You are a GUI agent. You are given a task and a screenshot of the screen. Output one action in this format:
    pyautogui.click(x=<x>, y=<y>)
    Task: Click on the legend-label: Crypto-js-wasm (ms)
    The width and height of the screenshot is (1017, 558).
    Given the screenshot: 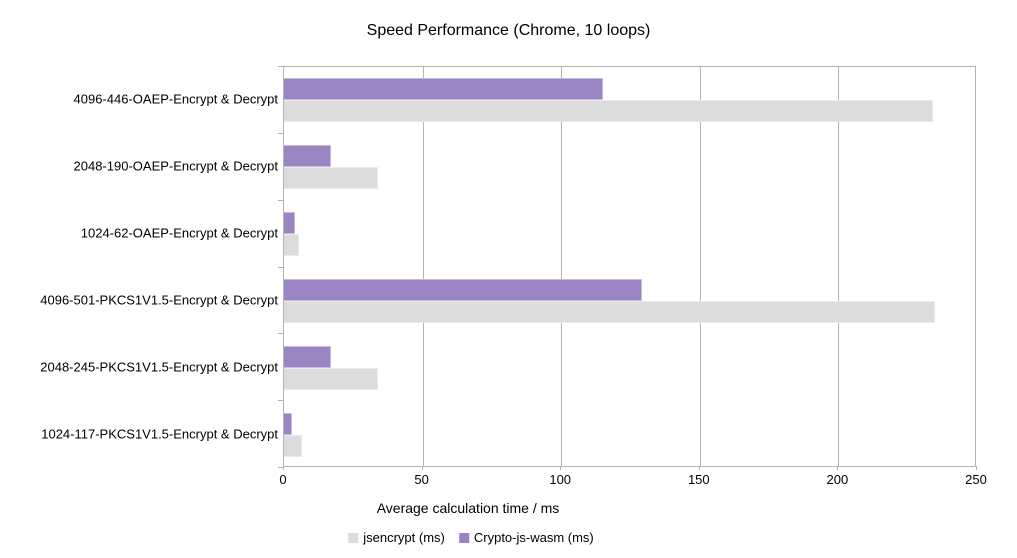 What is the action you would take?
    pyautogui.click(x=533, y=537)
    